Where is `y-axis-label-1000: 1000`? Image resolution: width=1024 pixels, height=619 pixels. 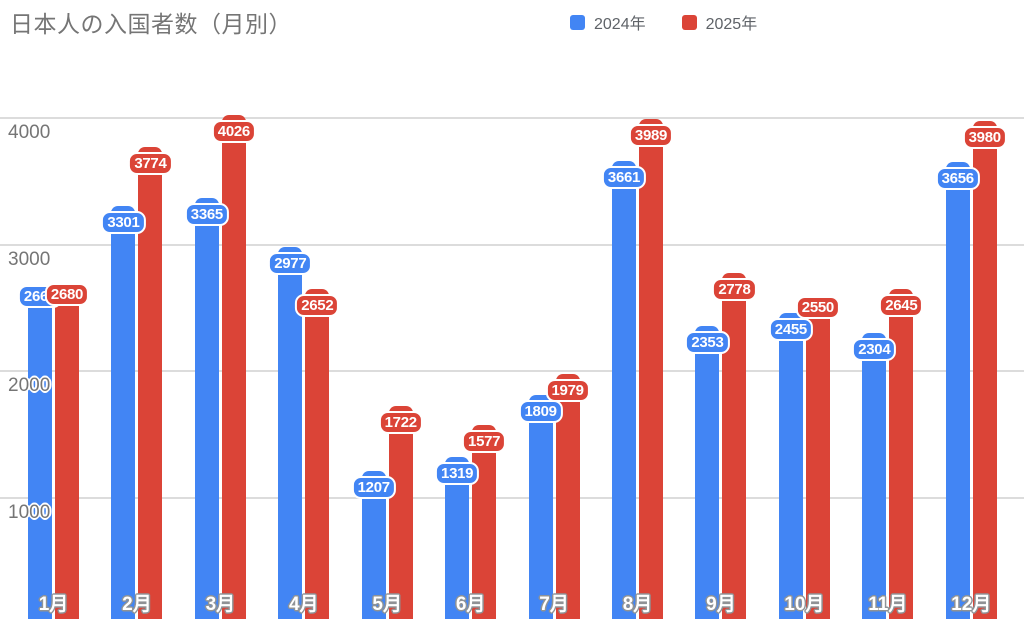
y-axis-label-1000: 1000 is located at coordinates (29, 512).